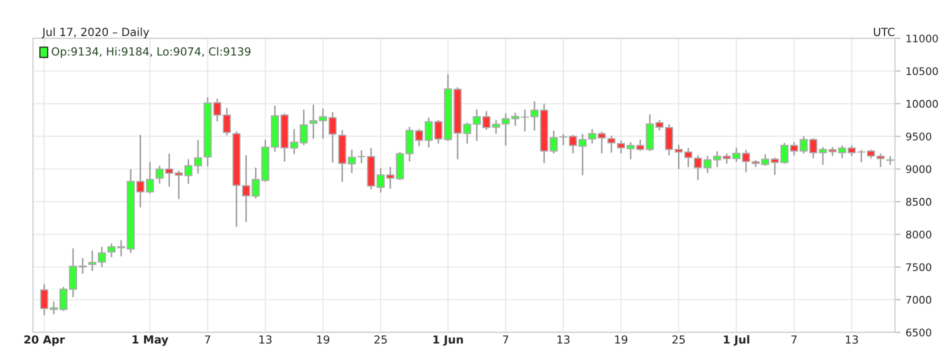  What do you see at coordinates (737, 340) in the screenshot?
I see `x-tick-label: 1 Jul` at bounding box center [737, 340].